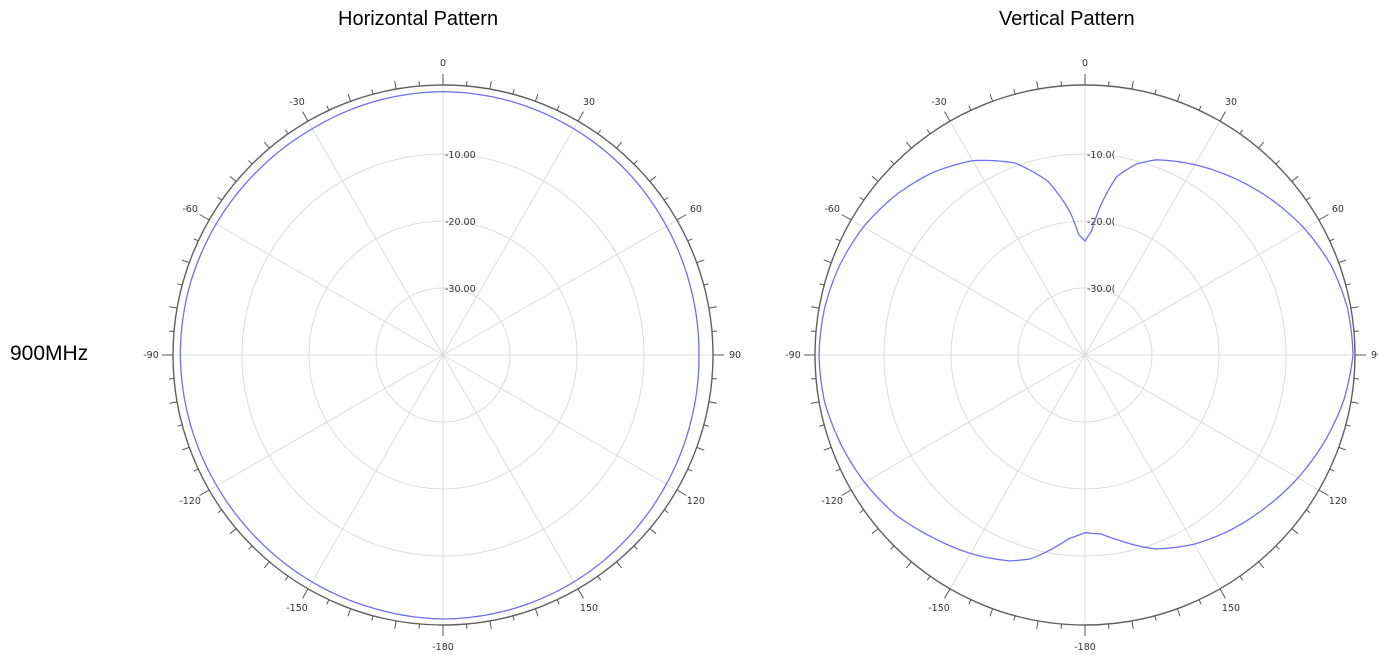  What do you see at coordinates (1231, 608) in the screenshot?
I see `angle-tick-label: 150` at bounding box center [1231, 608].